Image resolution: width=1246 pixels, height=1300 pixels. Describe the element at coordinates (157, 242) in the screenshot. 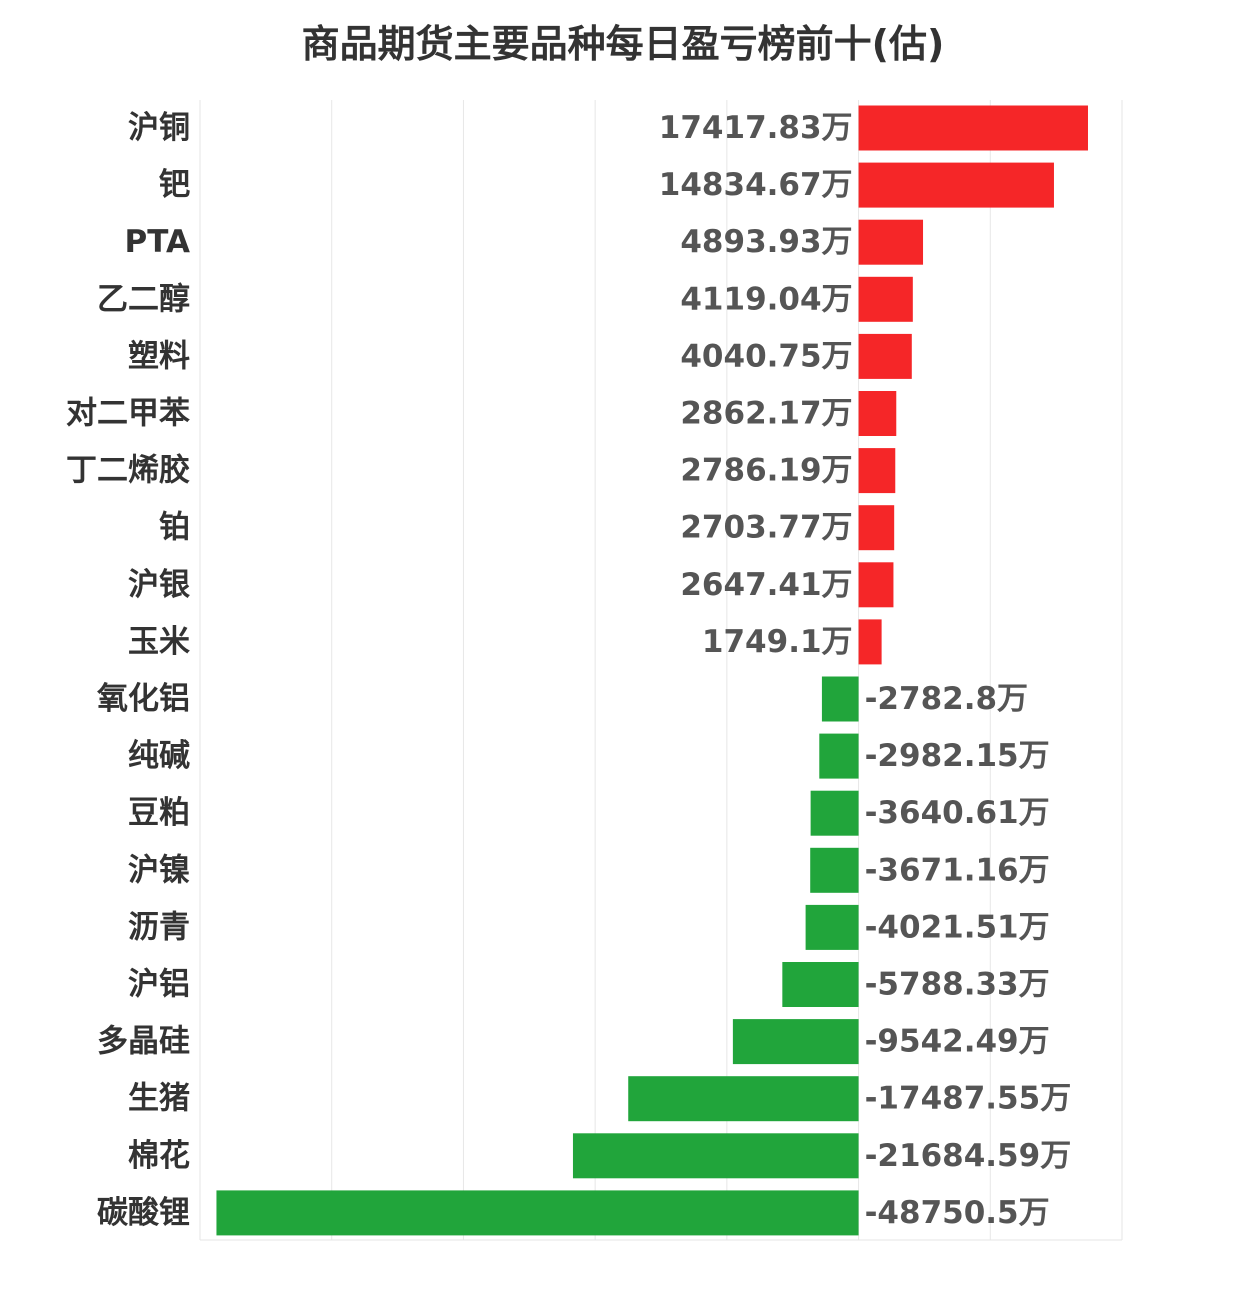

I see `category-label: PTA` at that location.